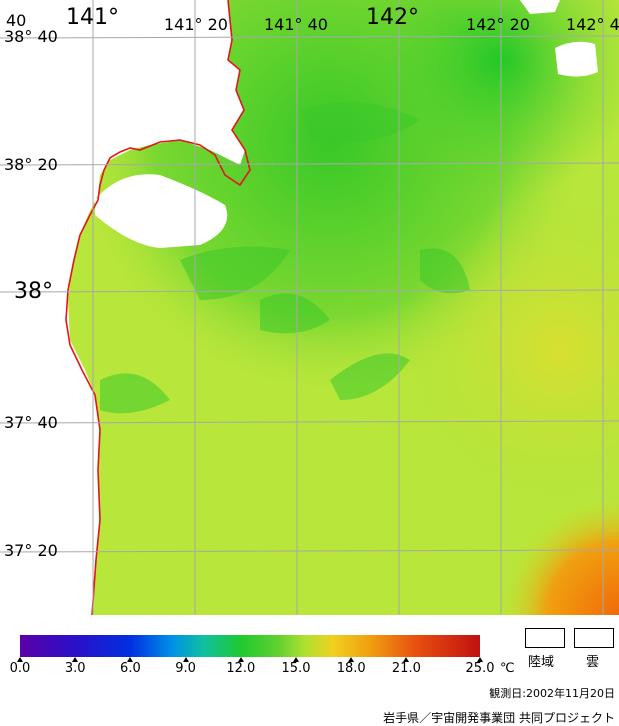 This screenshot has height=726, width=619. I want to click on latitude-labels: 40 38° 40 38° 20 38° 37° 40 37° 20, so click(31, 285).